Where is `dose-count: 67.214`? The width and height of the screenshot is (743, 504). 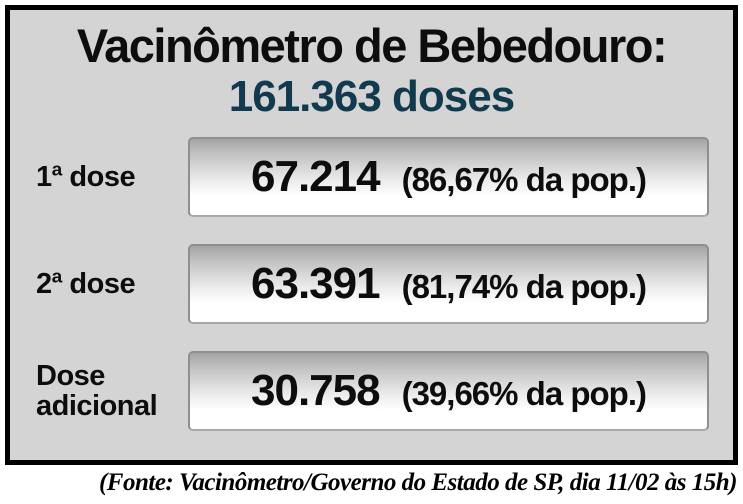 dose-count: 67.214 is located at coordinates (316, 177).